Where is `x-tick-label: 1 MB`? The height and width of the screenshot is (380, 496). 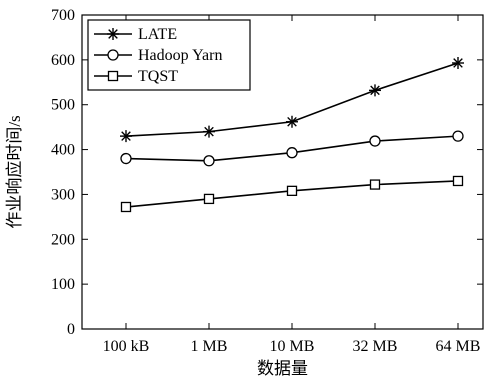 x-tick-label: 1 MB is located at coordinates (209, 346).